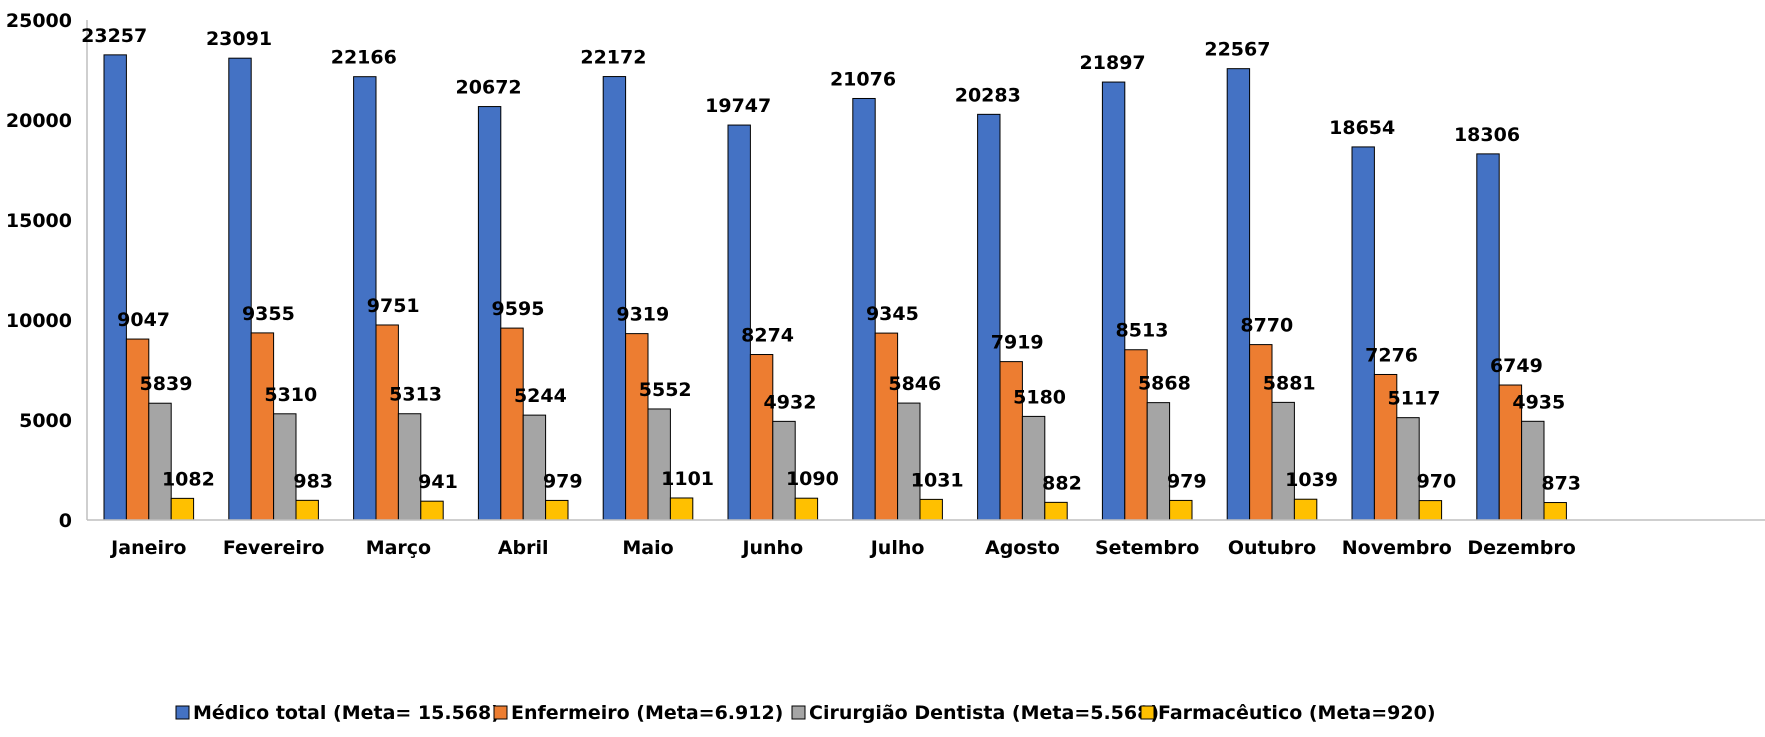 The width and height of the screenshot is (1765, 737). What do you see at coordinates (47, 271) in the screenshot?
I see `y-axis: 0 5000 10000 15000 20000 25000` at bounding box center [47, 271].